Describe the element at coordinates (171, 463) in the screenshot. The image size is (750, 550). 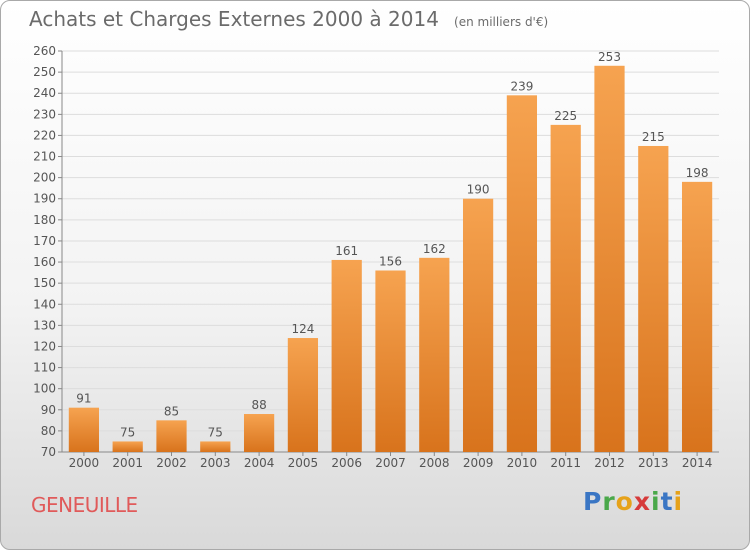
I see `x-tick-label: 2002` at that location.